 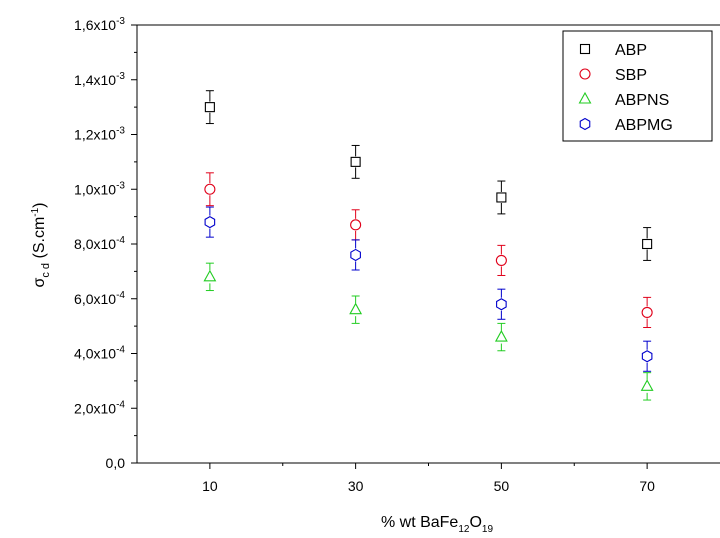 I want to click on legend-label-abp: ABP, so click(x=631, y=50).